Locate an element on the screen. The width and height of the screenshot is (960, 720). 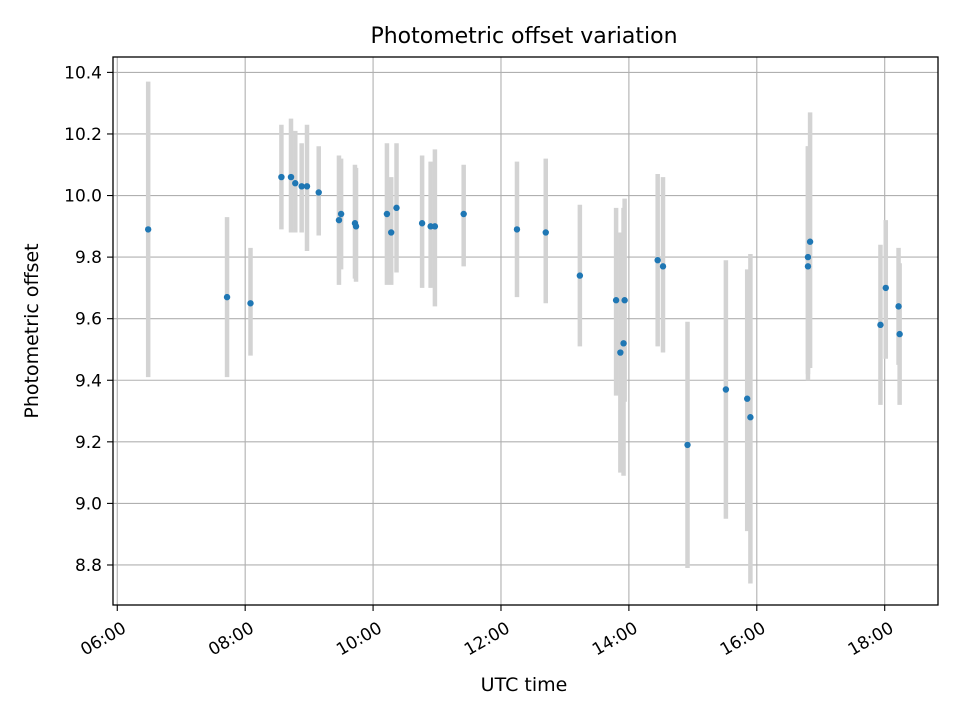
y-tick-label: 9.8 is located at coordinates (88, 258).